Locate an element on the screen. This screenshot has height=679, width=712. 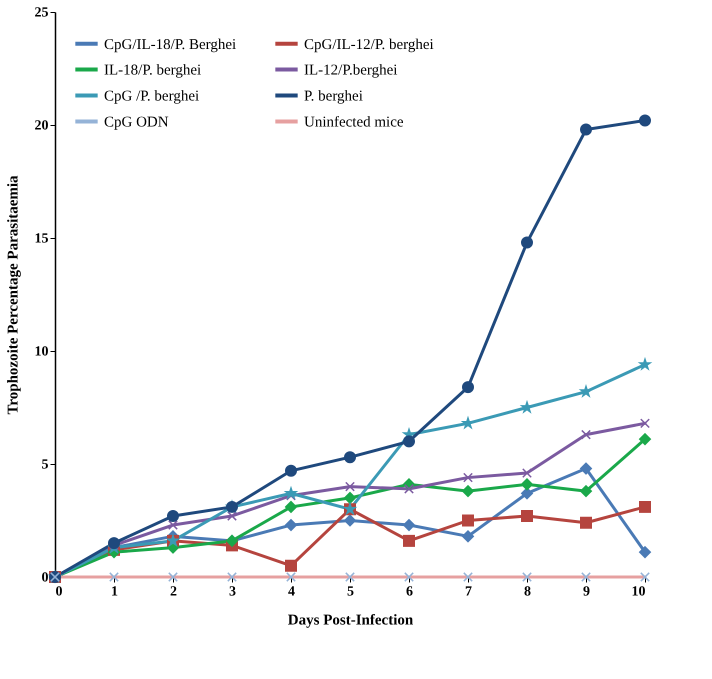
x-tick-label: 0 is located at coordinates (59, 592).